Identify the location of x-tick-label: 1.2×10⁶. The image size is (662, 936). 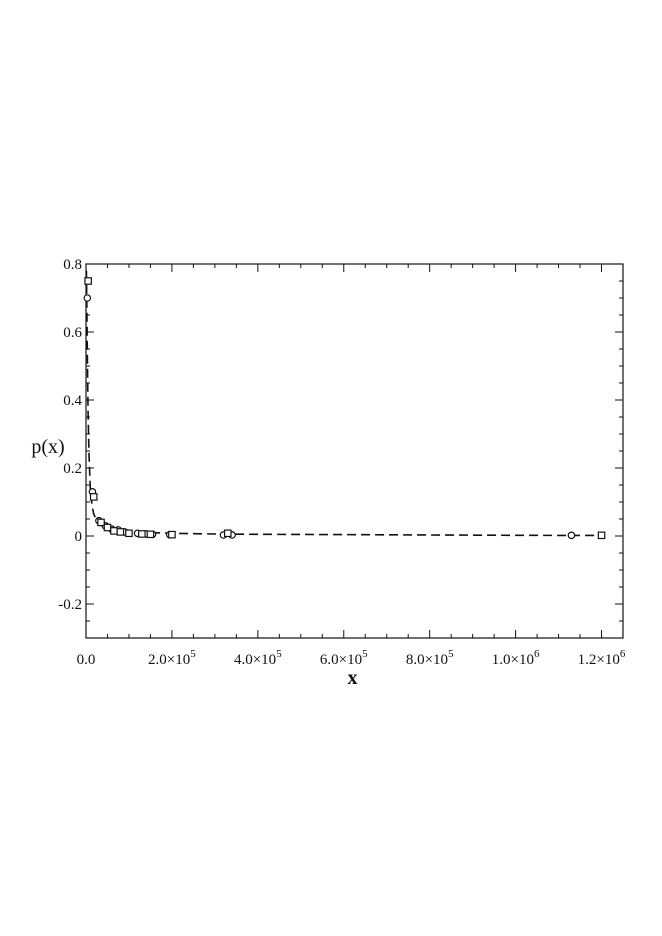
(602, 658).